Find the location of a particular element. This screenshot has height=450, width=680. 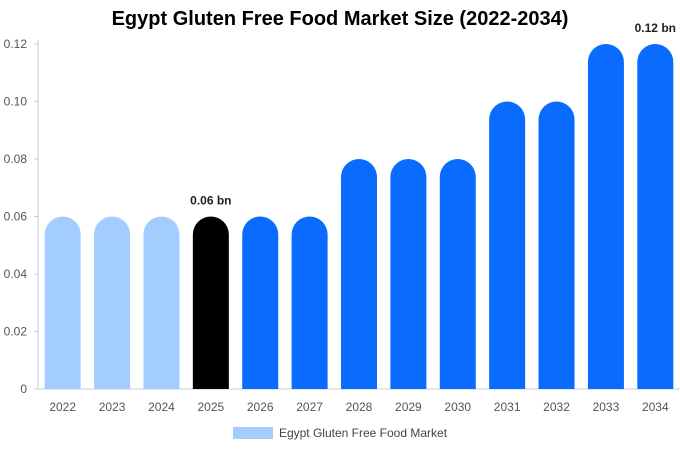

y-tick-label: 0.12 is located at coordinates (16, 44).